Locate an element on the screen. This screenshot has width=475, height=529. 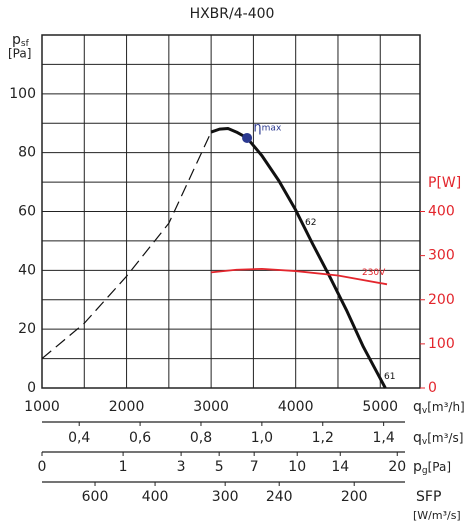
annotation: 62 is located at coordinates (310, 222).